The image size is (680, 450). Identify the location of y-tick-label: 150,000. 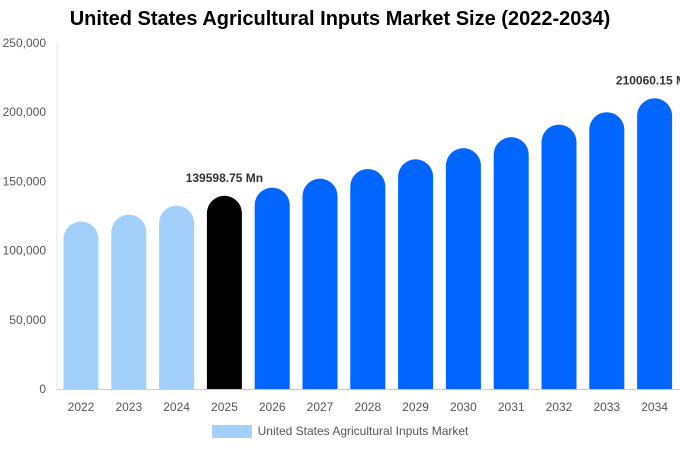
(25, 181).